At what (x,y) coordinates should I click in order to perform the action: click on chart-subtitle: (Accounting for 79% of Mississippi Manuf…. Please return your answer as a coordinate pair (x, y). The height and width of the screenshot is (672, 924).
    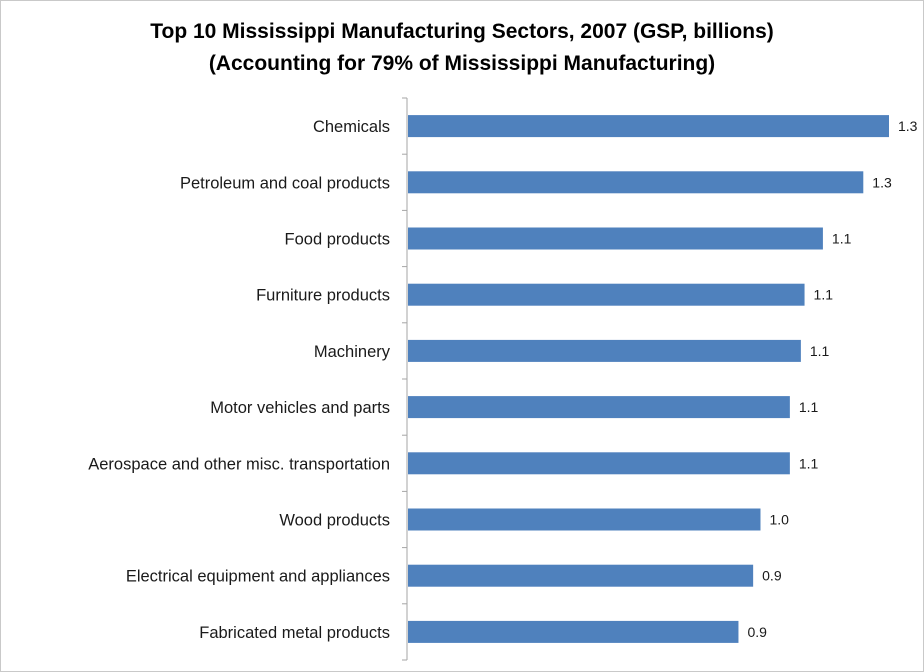
    Looking at the image, I should click on (462, 63).